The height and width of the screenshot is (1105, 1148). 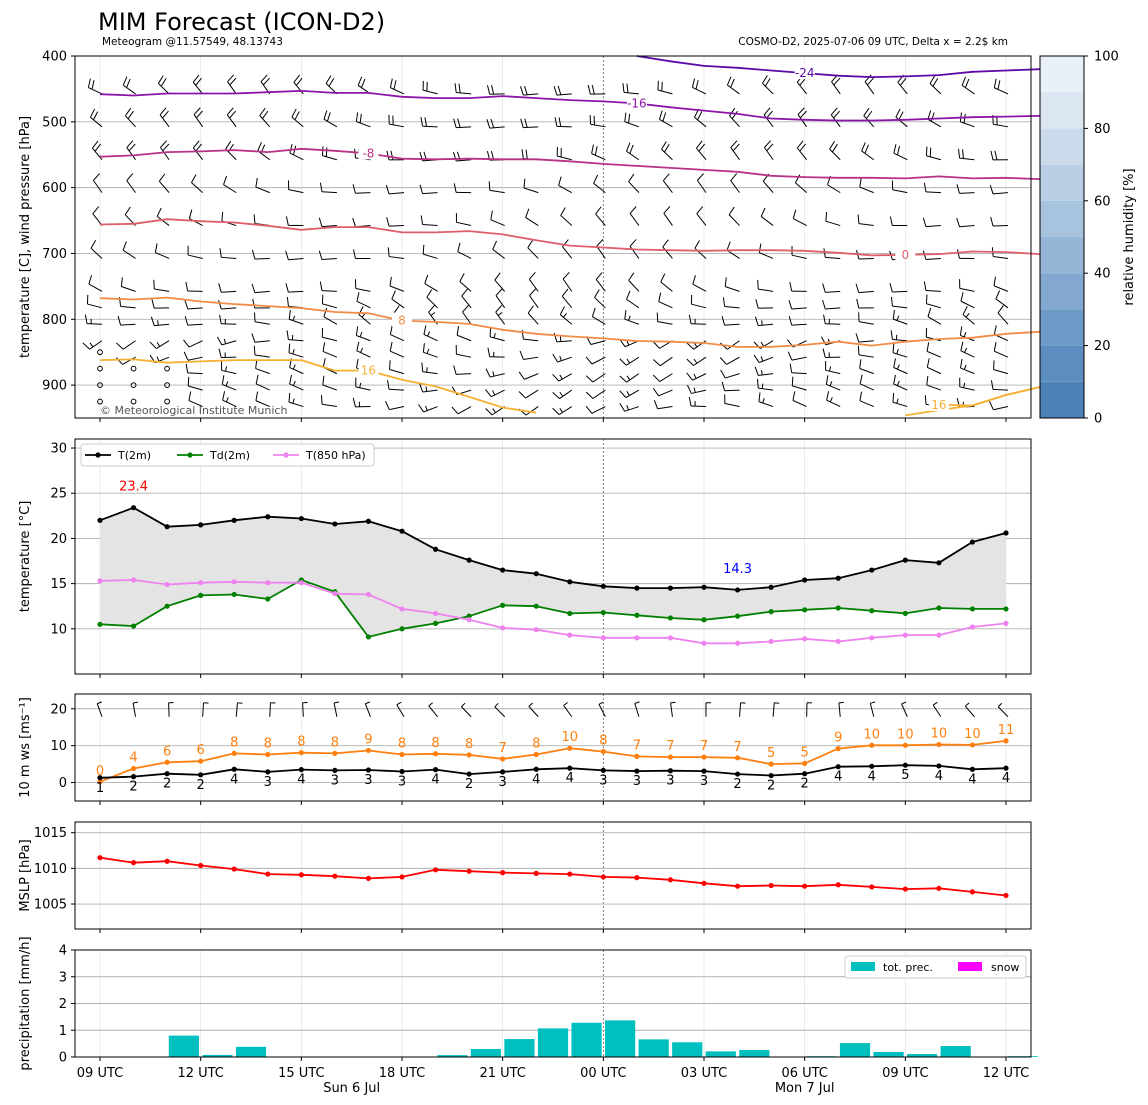 I want to click on y-tick-label: 0, so click(x=63, y=783).